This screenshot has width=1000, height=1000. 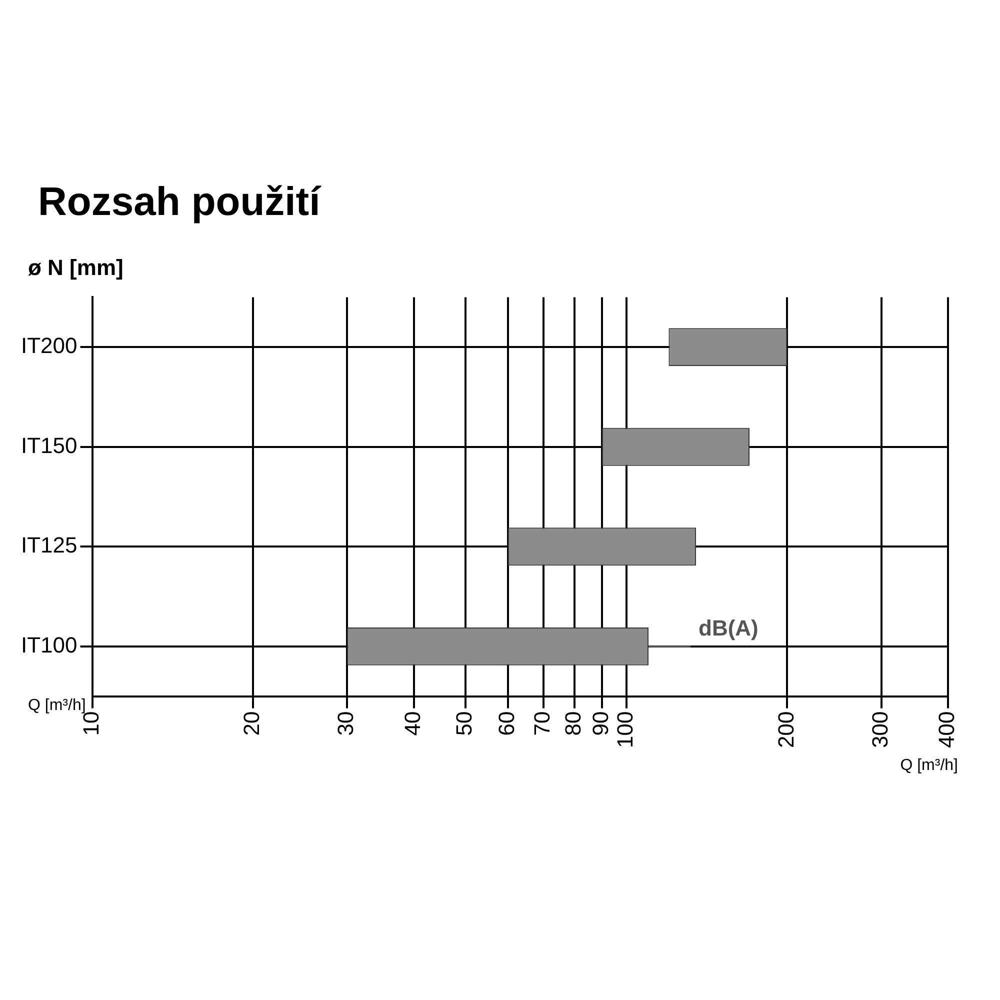 What do you see at coordinates (785, 729) in the screenshot?
I see `x-tick-label: 200` at bounding box center [785, 729].